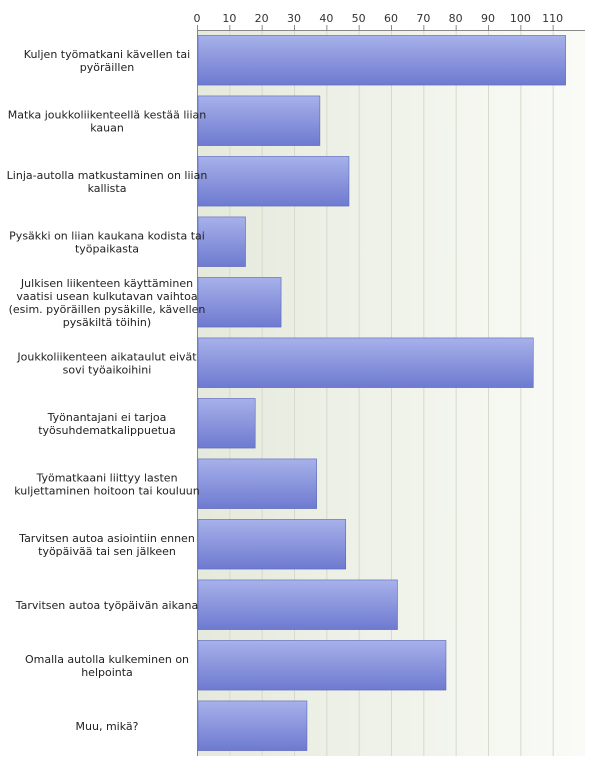 Image resolution: width=600 pixels, height=772 pixels. Describe the element at coordinates (326, 18) in the screenshot. I see `x-tick-label: 40` at that location.